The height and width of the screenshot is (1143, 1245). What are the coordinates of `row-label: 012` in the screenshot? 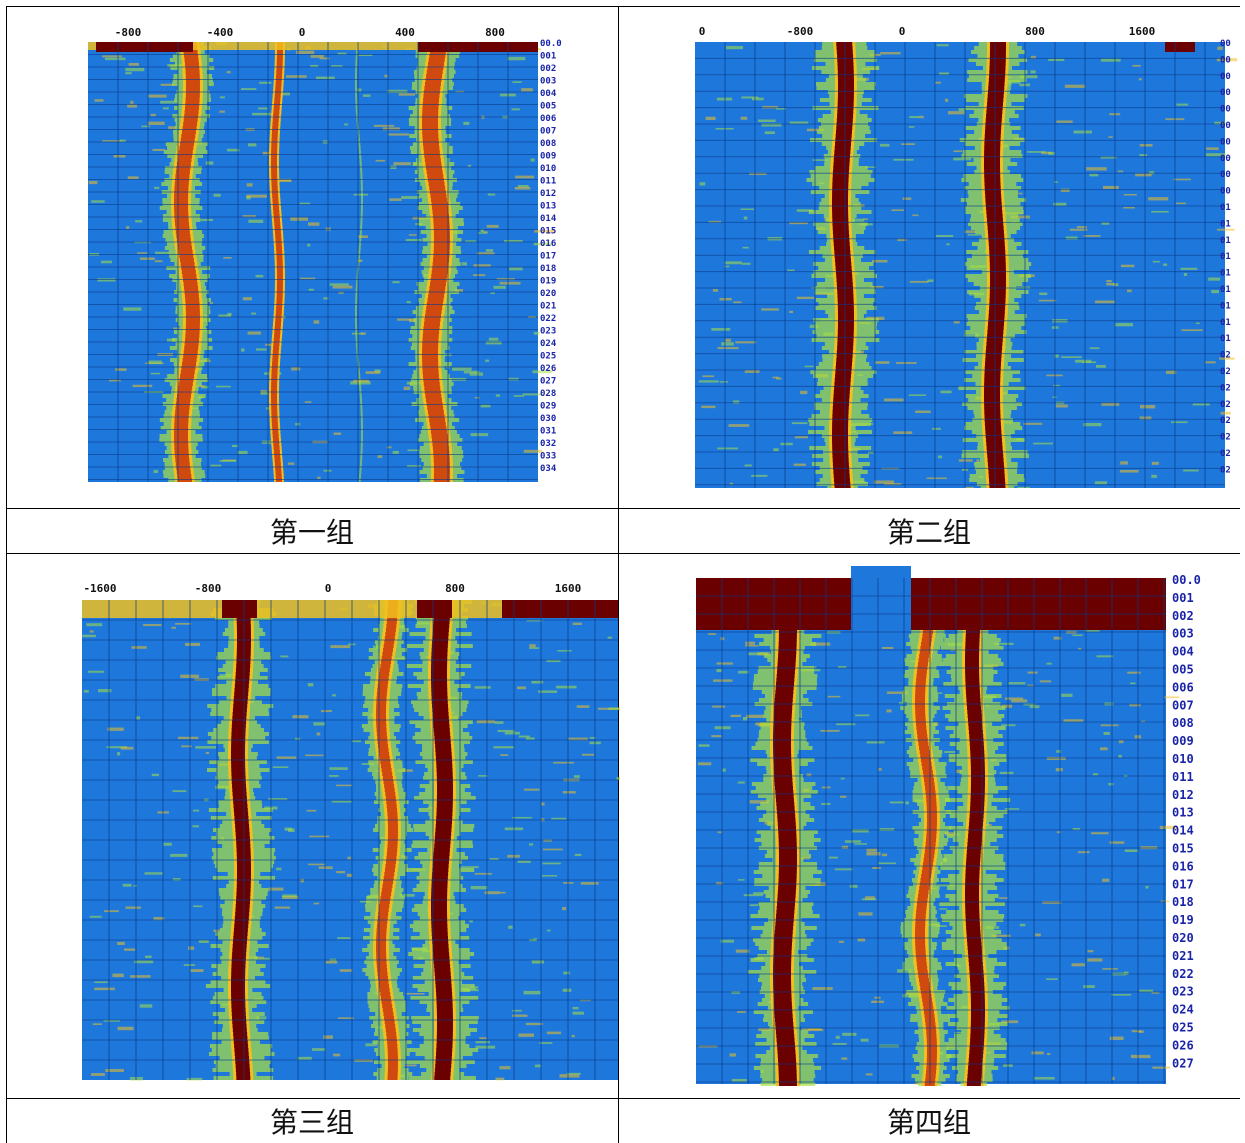 It's located at (548, 194).